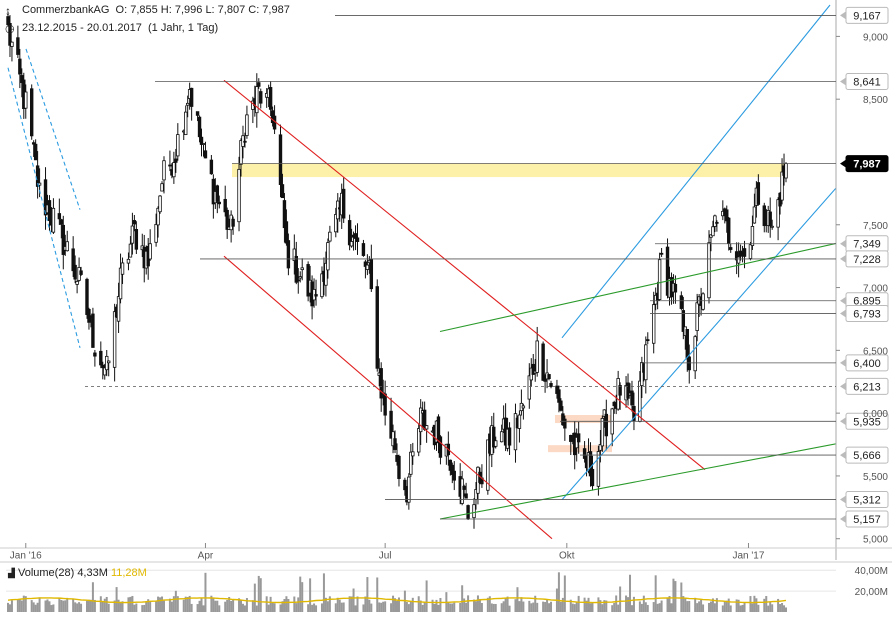  Describe the element at coordinates (202, 10) in the screenshot. I see `ohlc-values: O: 7,855 H: 7,996 L: 7,807 C: 7,987` at that location.